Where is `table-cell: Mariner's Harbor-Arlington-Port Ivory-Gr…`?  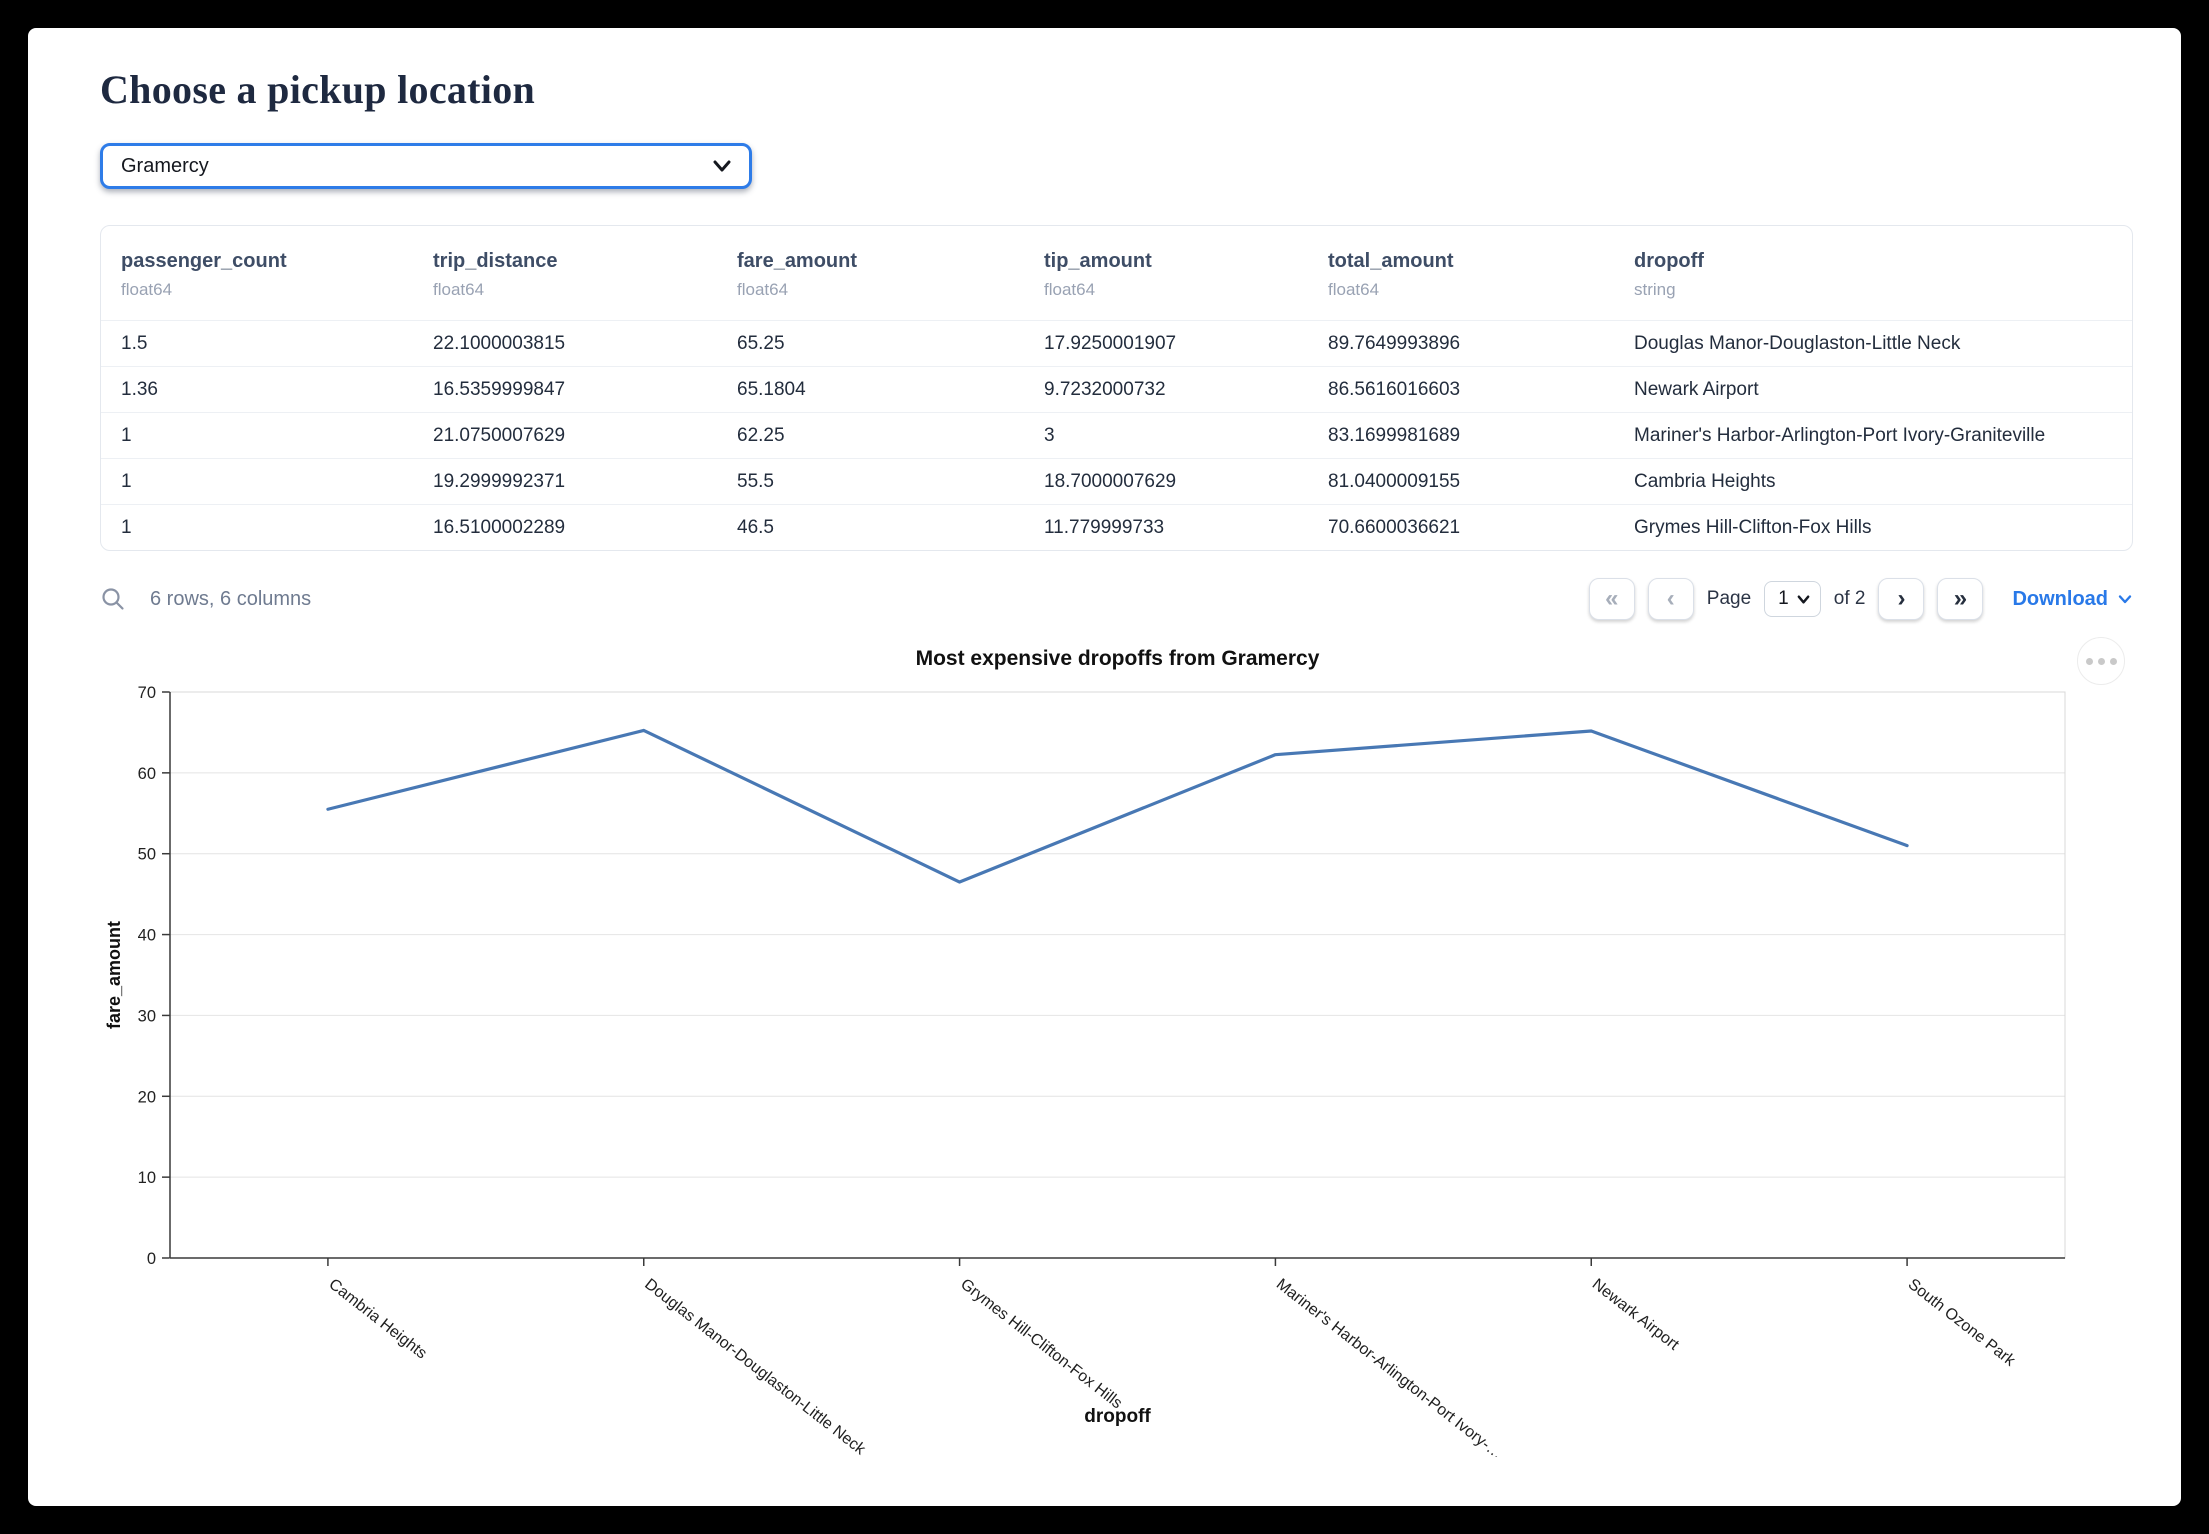
table-cell: Mariner's Harbor-Arlington-Port Ivory-Gr… is located at coordinates (1840, 435).